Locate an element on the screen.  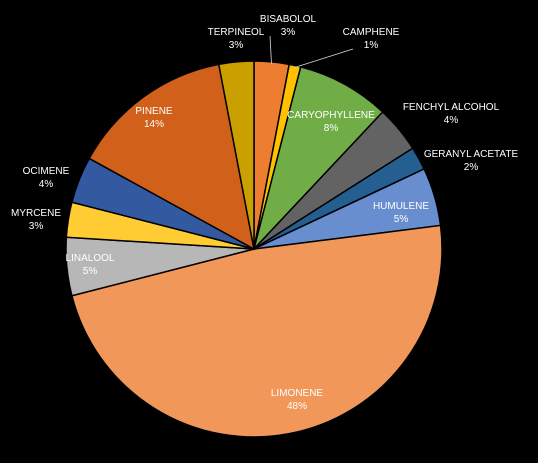
leader-line-camphene is located at coordinates (324, 58).